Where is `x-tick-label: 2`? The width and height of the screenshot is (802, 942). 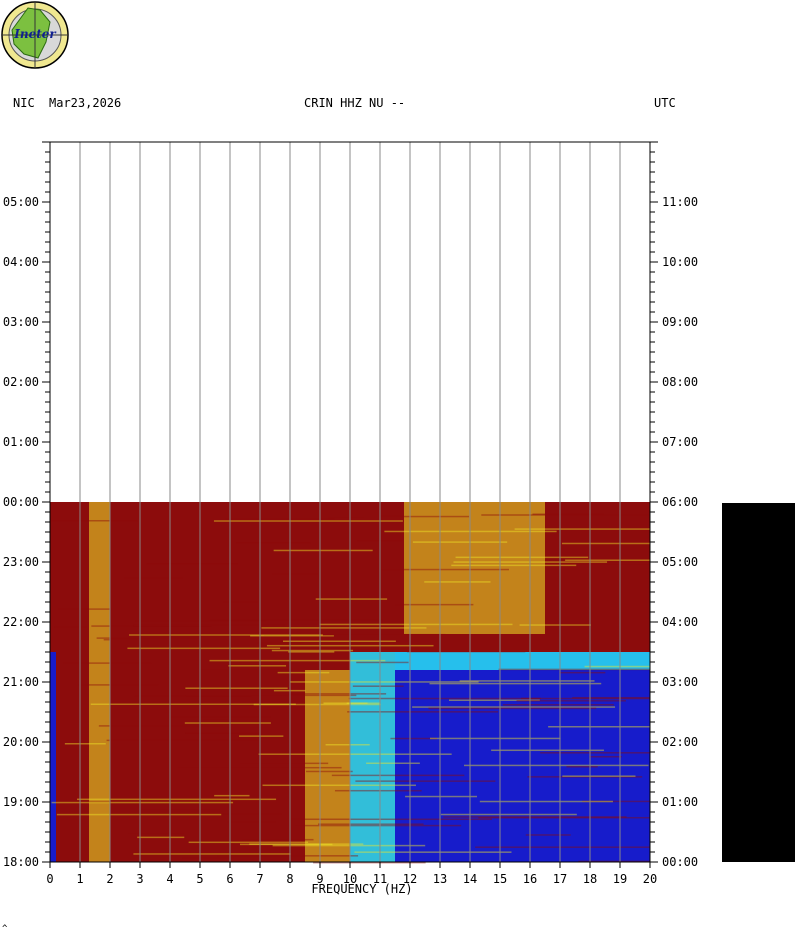
x-tick-label: 2 is located at coordinates (109, 879).